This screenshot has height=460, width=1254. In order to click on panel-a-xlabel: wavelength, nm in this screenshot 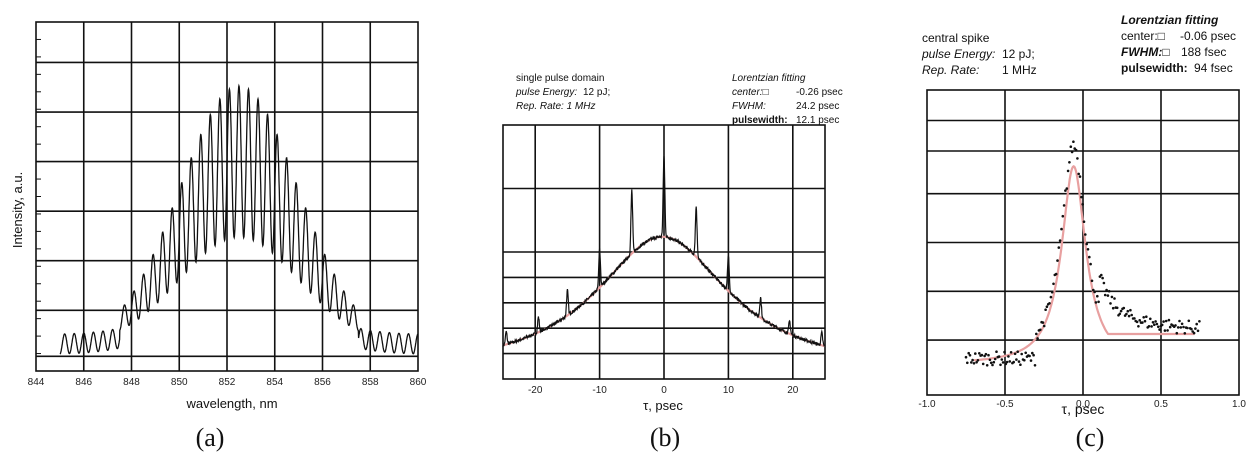, I will do `click(231, 403)`.